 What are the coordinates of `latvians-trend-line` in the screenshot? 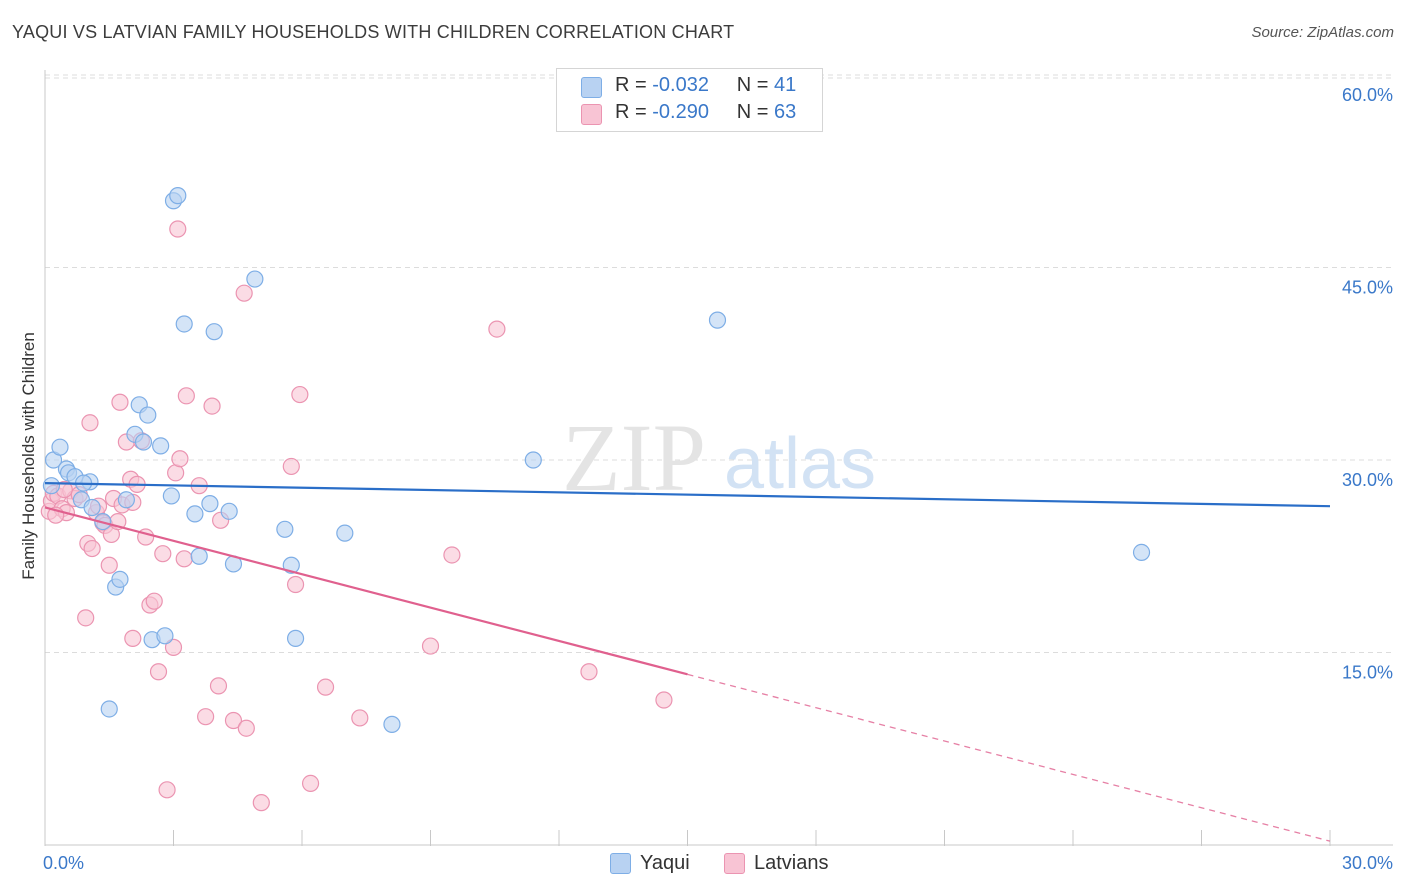 It's located at (366, 591).